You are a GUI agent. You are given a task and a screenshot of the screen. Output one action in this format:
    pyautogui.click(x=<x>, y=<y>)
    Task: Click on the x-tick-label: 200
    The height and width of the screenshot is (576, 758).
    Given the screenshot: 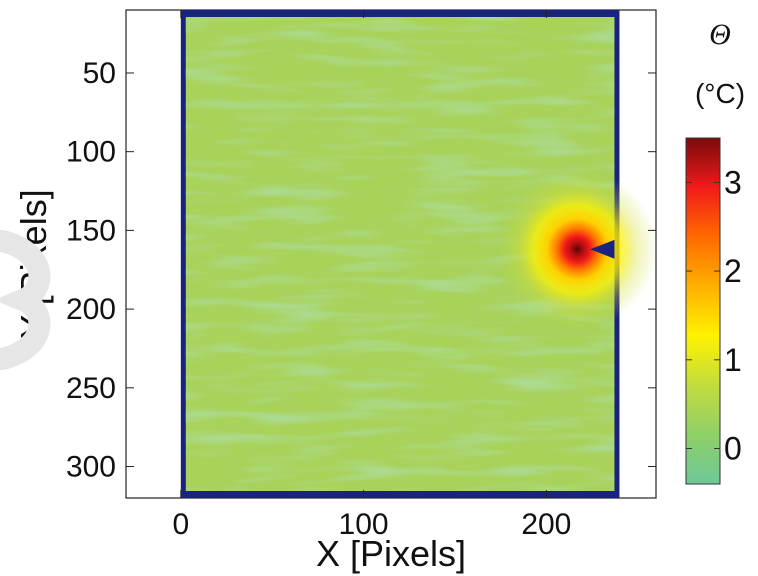 What is the action you would take?
    pyautogui.click(x=546, y=524)
    